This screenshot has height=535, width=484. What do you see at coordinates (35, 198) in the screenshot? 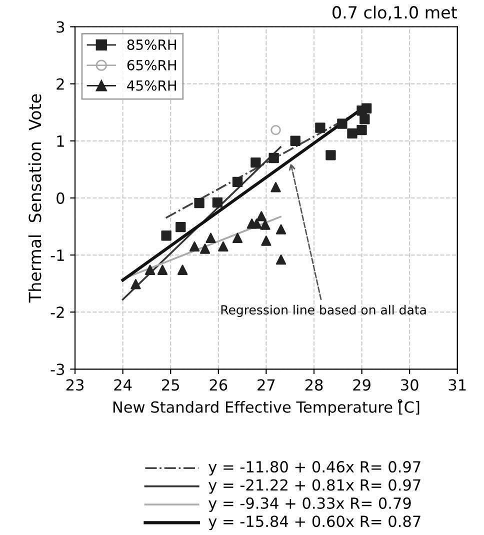
I see `y-axis-title: Thermal Sensation Vote` at bounding box center [35, 198].